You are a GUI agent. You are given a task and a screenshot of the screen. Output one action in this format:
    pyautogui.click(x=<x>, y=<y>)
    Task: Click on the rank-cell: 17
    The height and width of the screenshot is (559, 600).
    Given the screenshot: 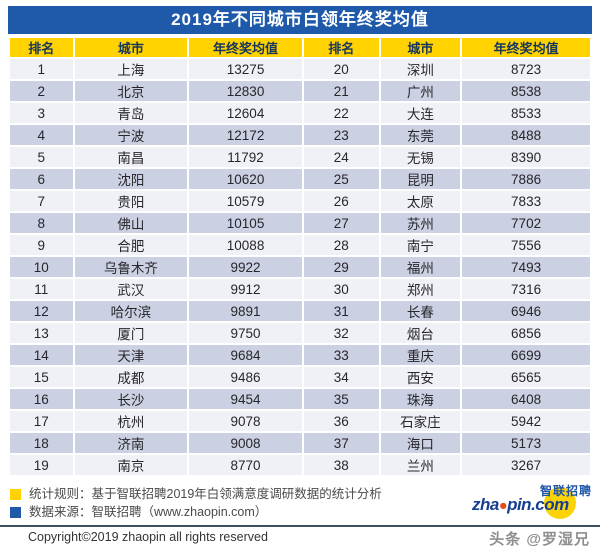 What is the action you would take?
    pyautogui.click(x=41, y=421)
    